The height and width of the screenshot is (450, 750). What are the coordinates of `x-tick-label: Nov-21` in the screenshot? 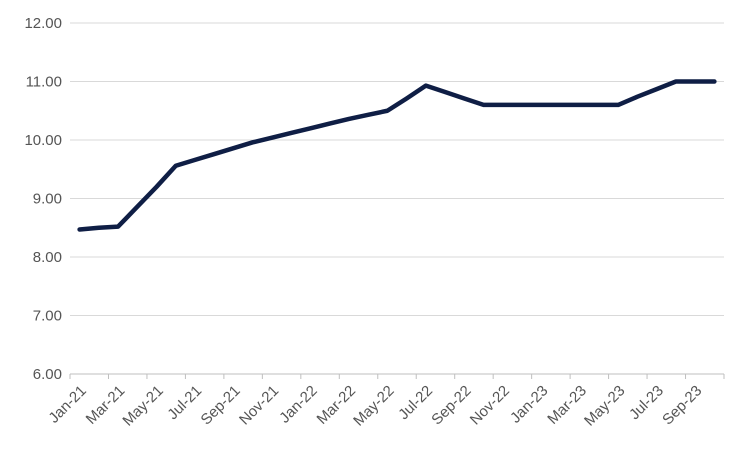 It's located at (259, 405).